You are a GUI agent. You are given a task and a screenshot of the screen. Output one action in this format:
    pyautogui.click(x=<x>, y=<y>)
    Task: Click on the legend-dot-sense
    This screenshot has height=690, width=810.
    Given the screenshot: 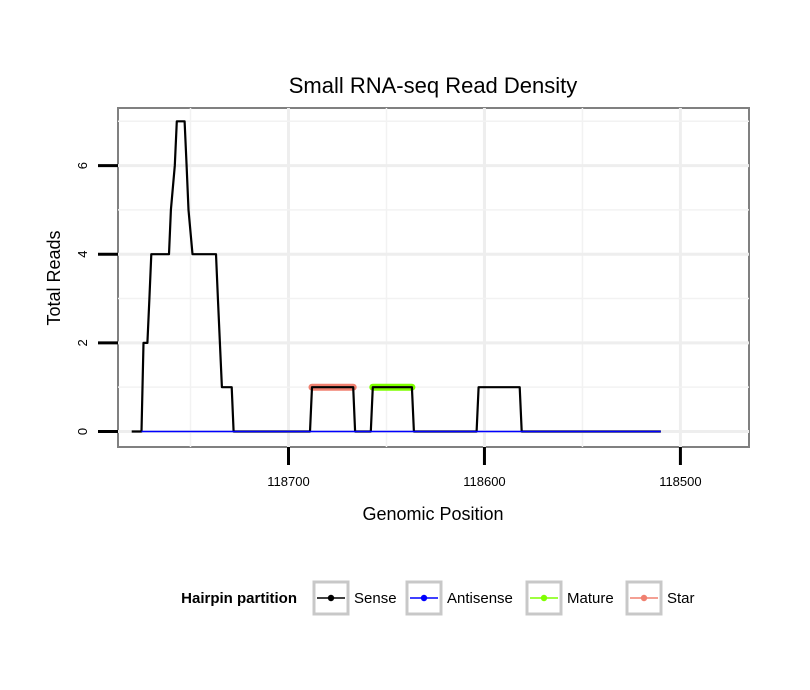 What is the action you would take?
    pyautogui.click(x=331, y=598)
    